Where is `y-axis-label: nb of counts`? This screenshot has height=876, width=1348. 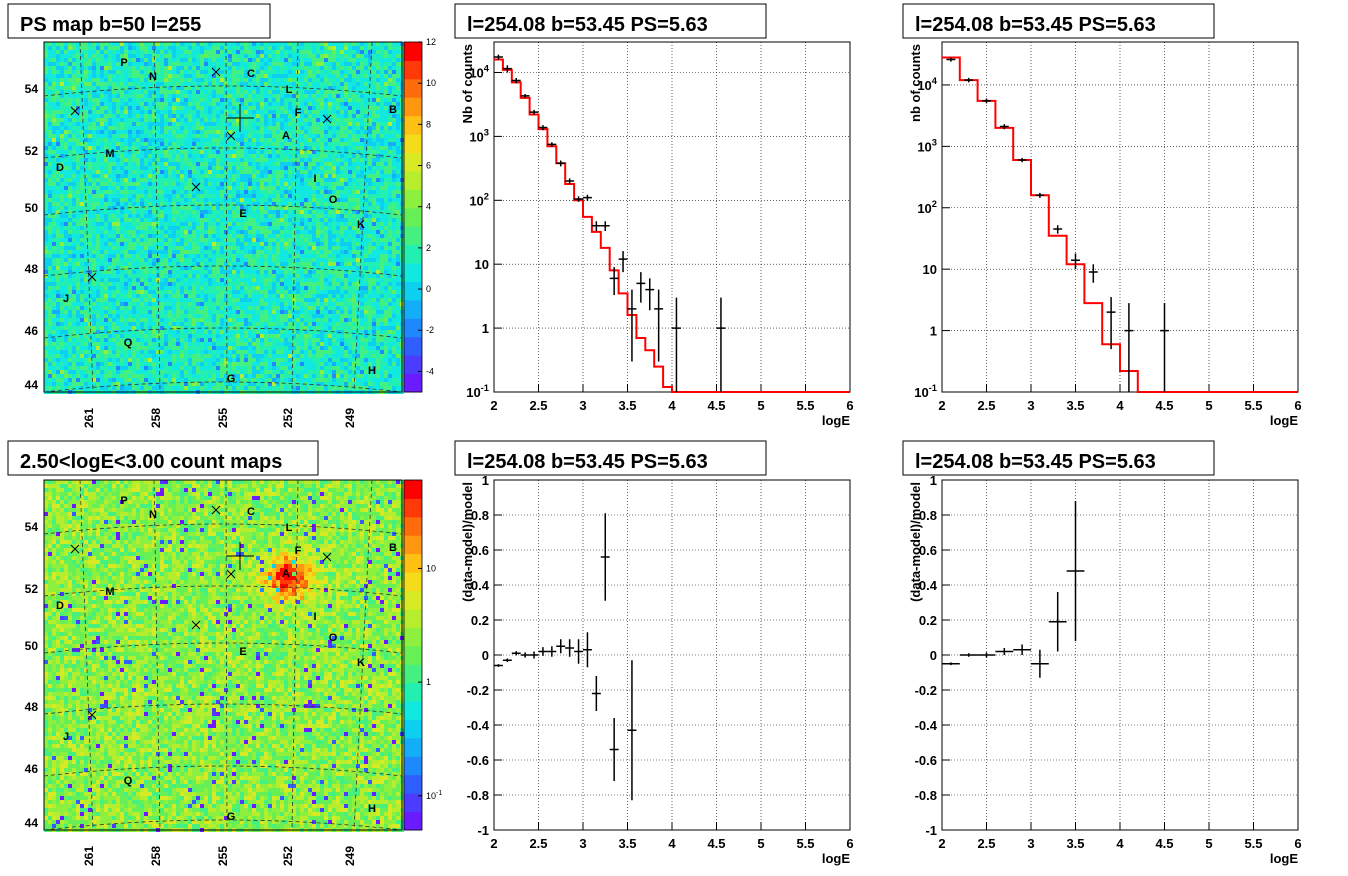
y-axis-label: nb of counts is located at coordinates (915, 83).